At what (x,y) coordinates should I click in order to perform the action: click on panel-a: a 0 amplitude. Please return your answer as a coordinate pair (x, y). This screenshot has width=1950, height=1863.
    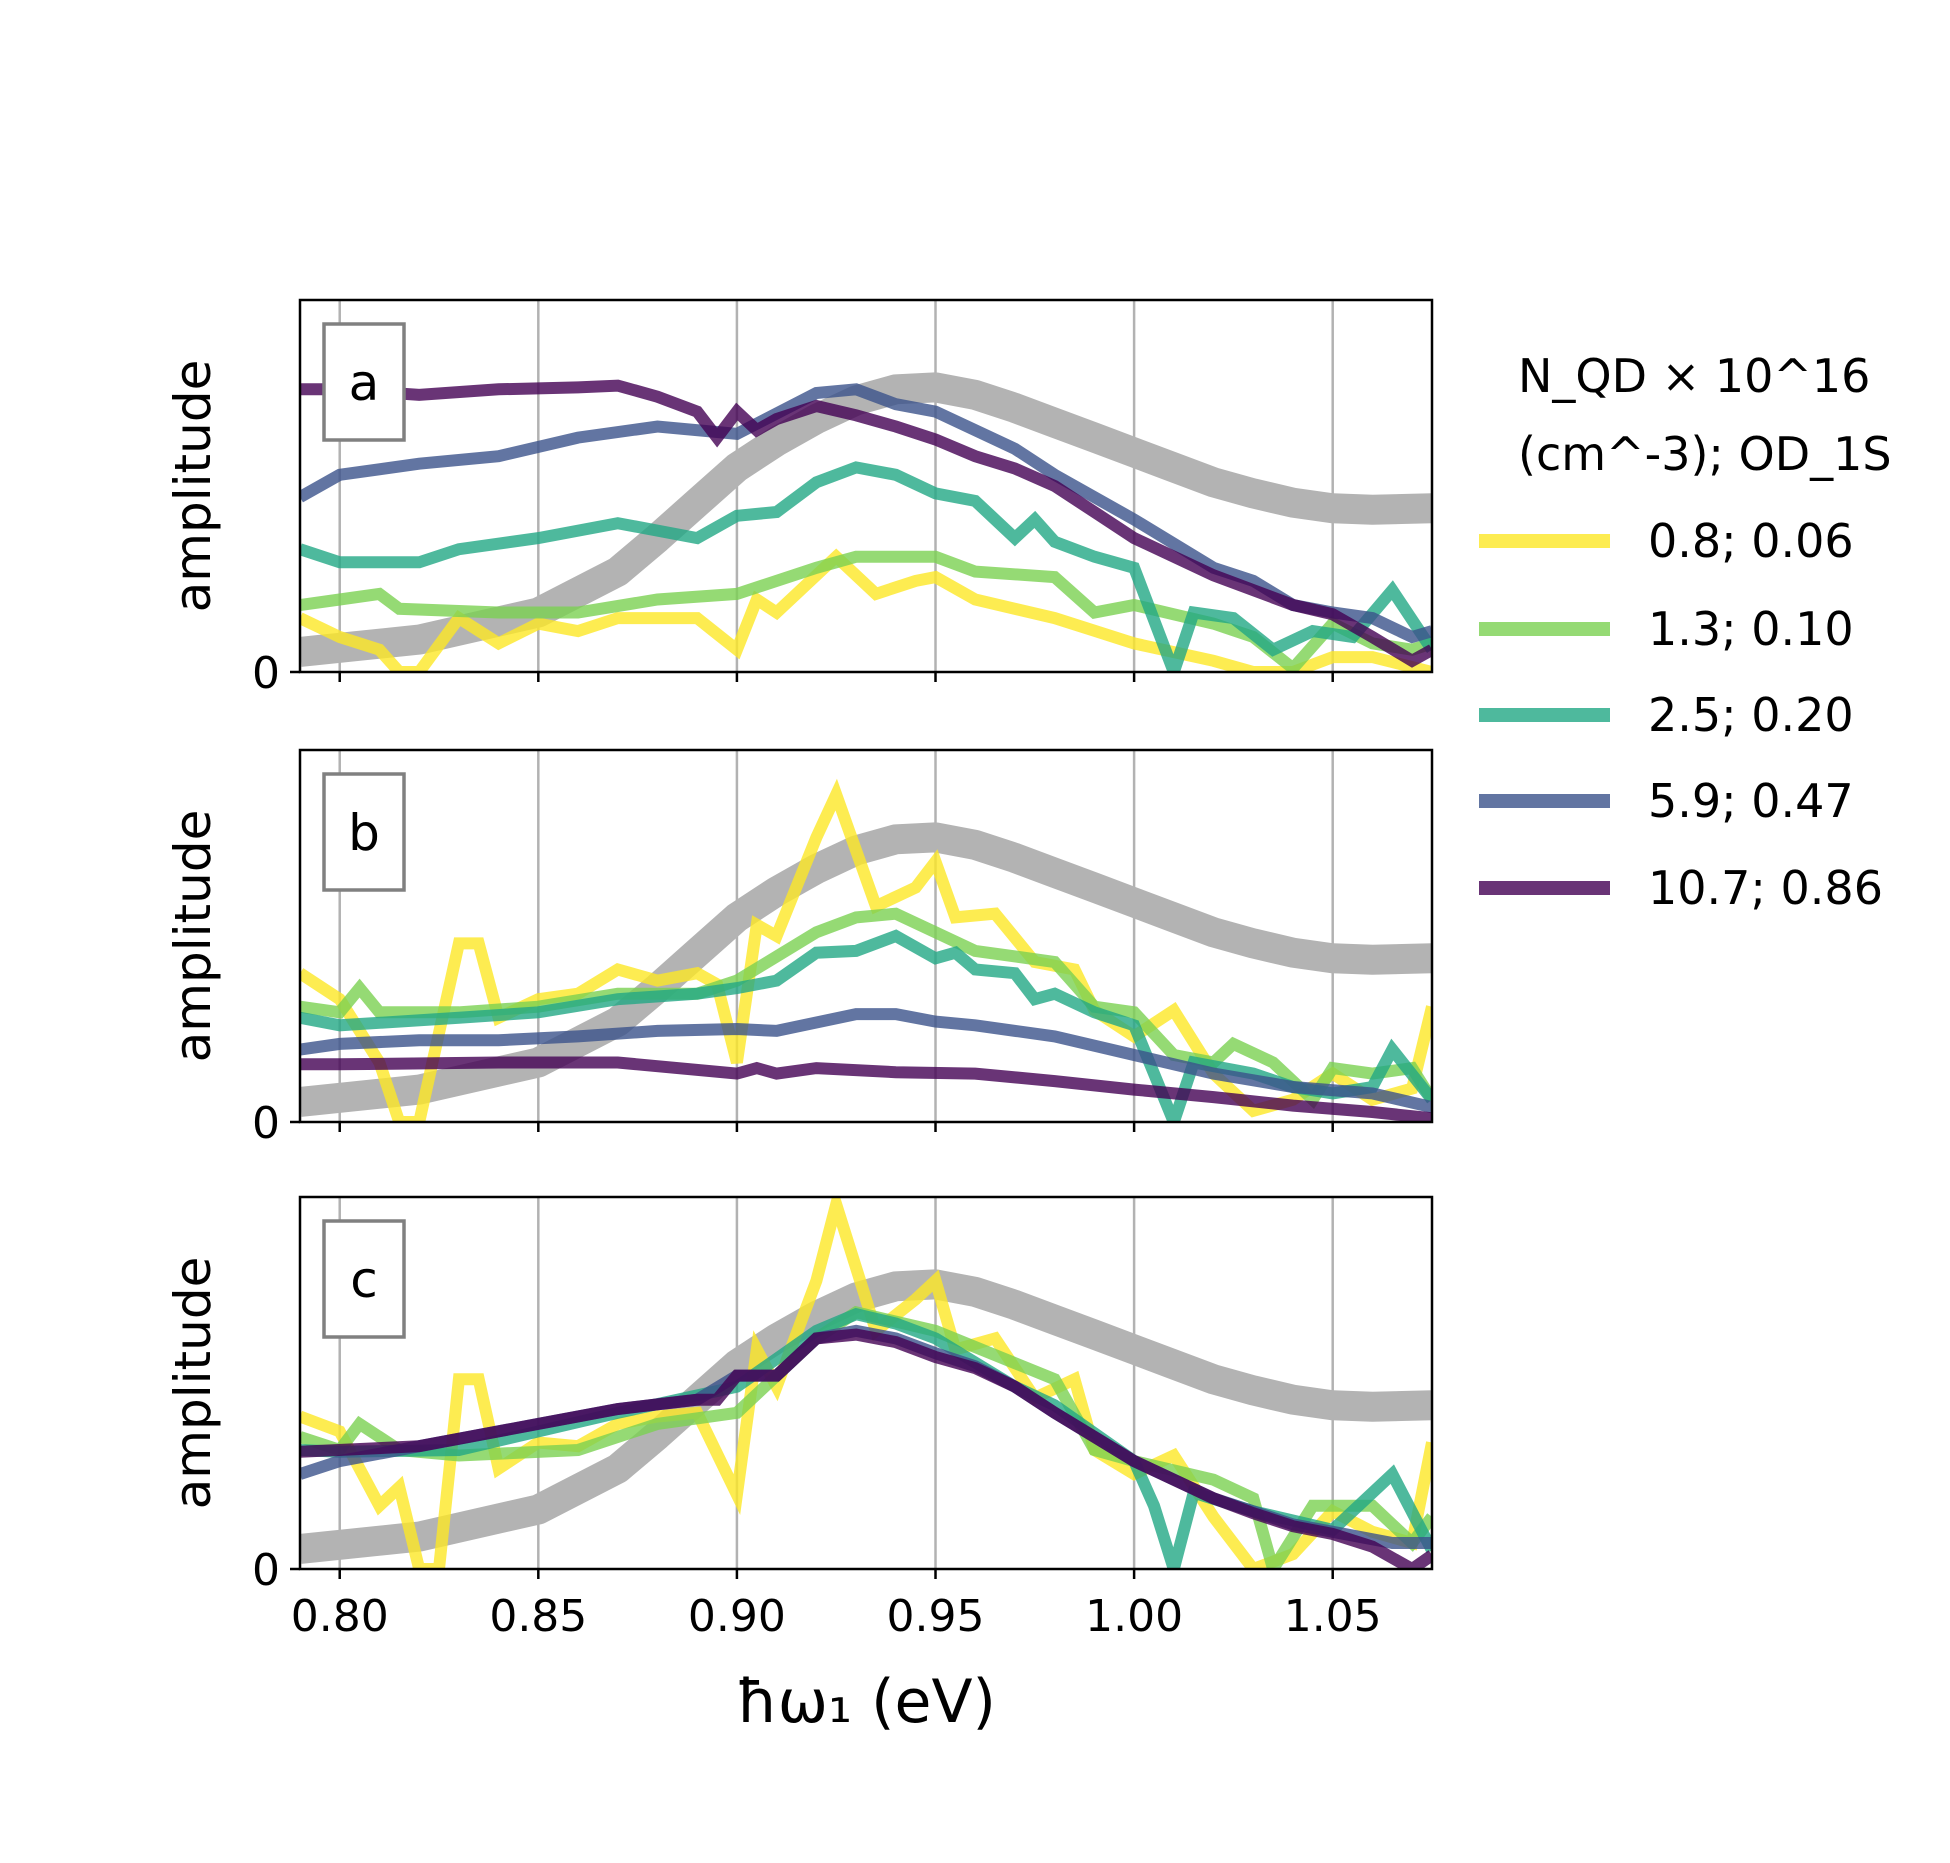
    Looking at the image, I should click on (799, 498).